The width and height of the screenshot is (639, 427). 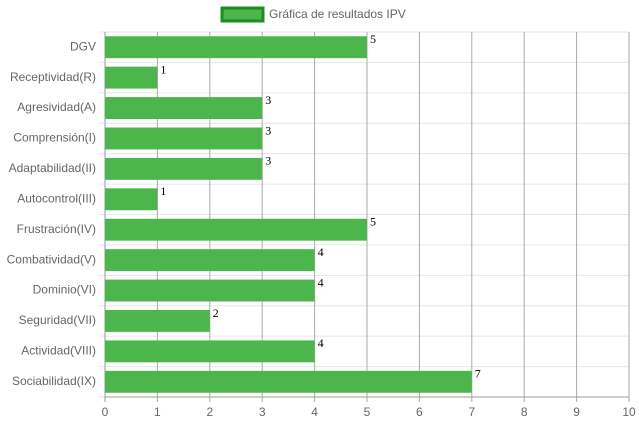 I want to click on y-tick-label: Agresividad(A), so click(x=56, y=107).